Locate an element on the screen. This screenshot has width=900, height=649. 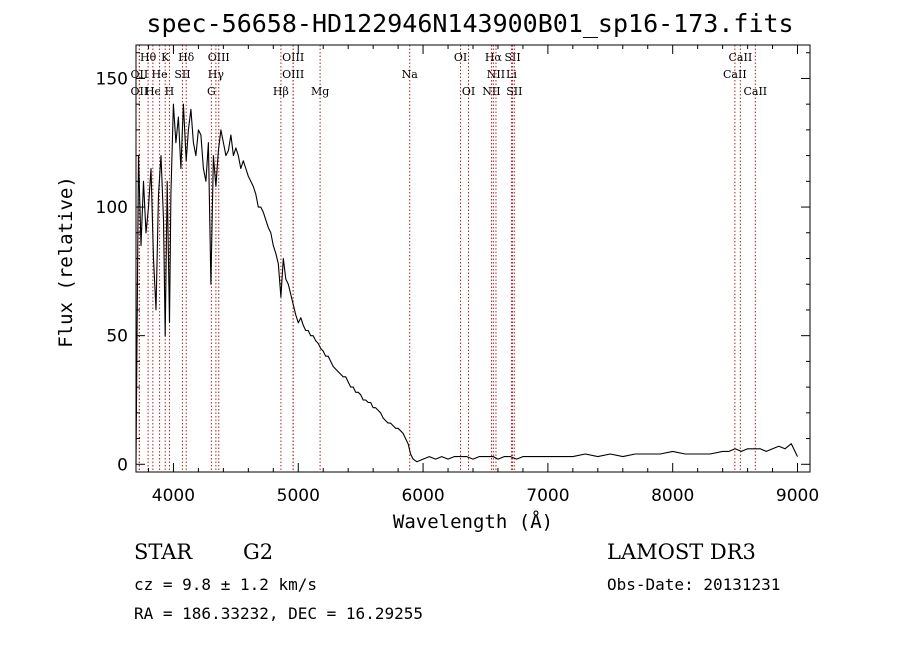
marker-label-24: OI is located at coordinates (468, 91).